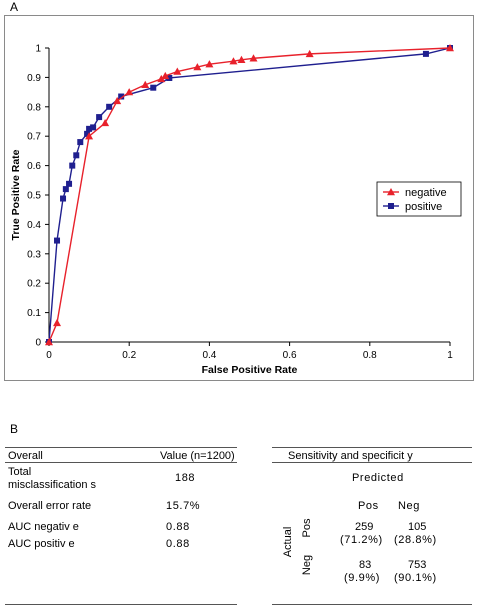 The height and width of the screenshot is (608, 478). What do you see at coordinates (178, 544) in the screenshot?
I see `row-auc-positive-value: 0.88` at bounding box center [178, 544].